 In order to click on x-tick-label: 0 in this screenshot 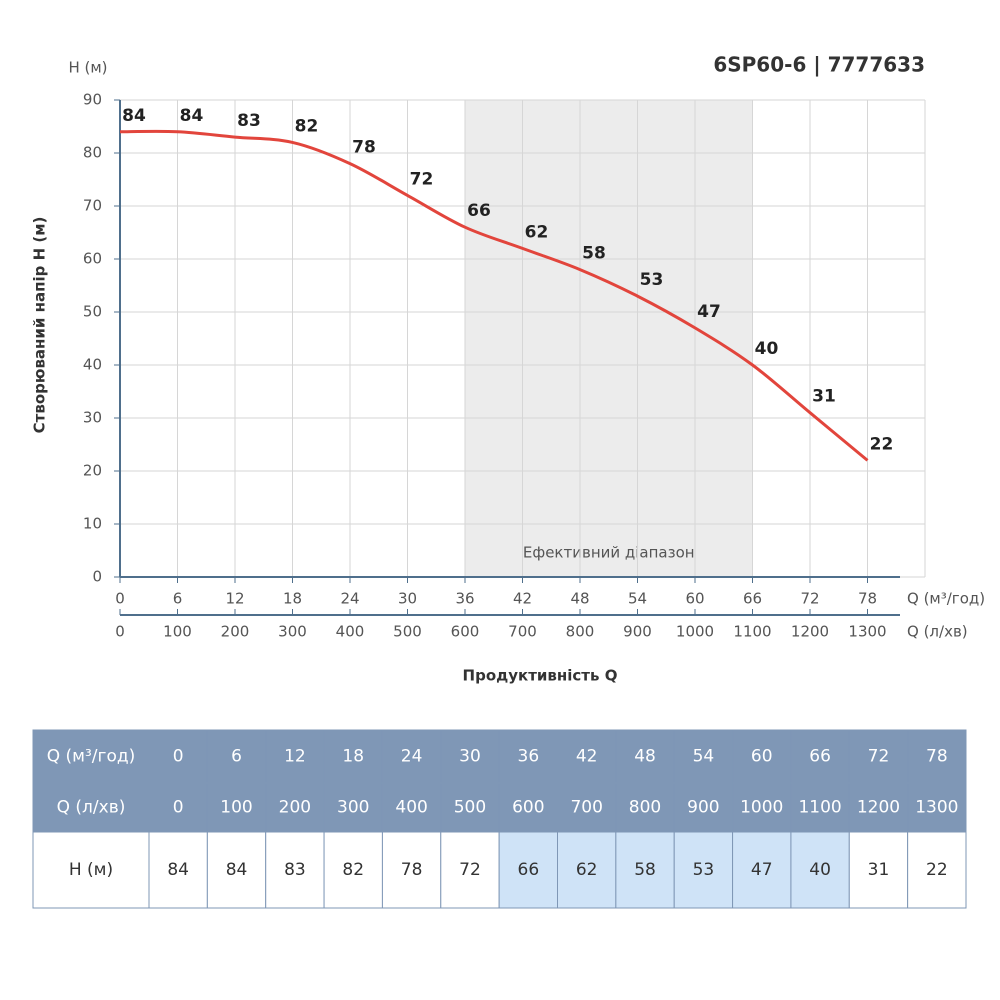, I will do `click(120, 599)`.